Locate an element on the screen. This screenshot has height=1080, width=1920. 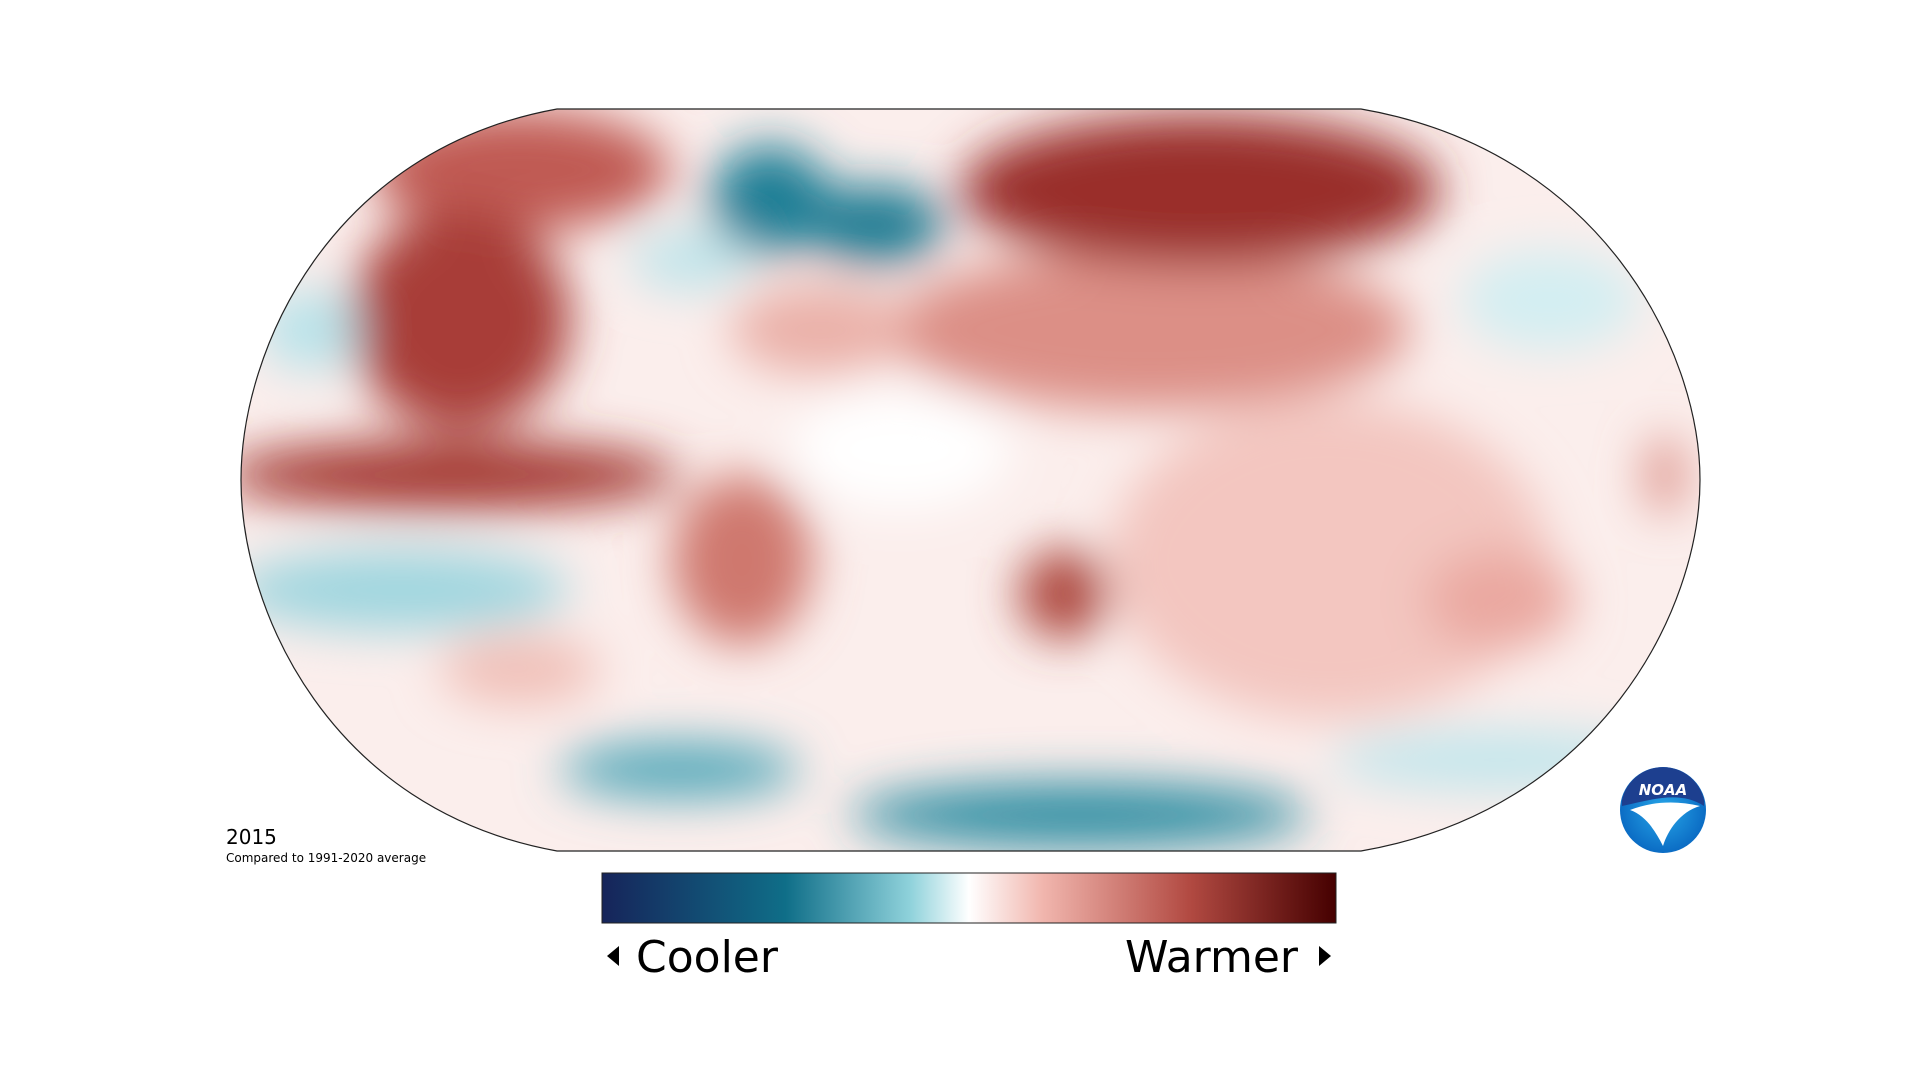
year-label: 2015 is located at coordinates (251, 837).